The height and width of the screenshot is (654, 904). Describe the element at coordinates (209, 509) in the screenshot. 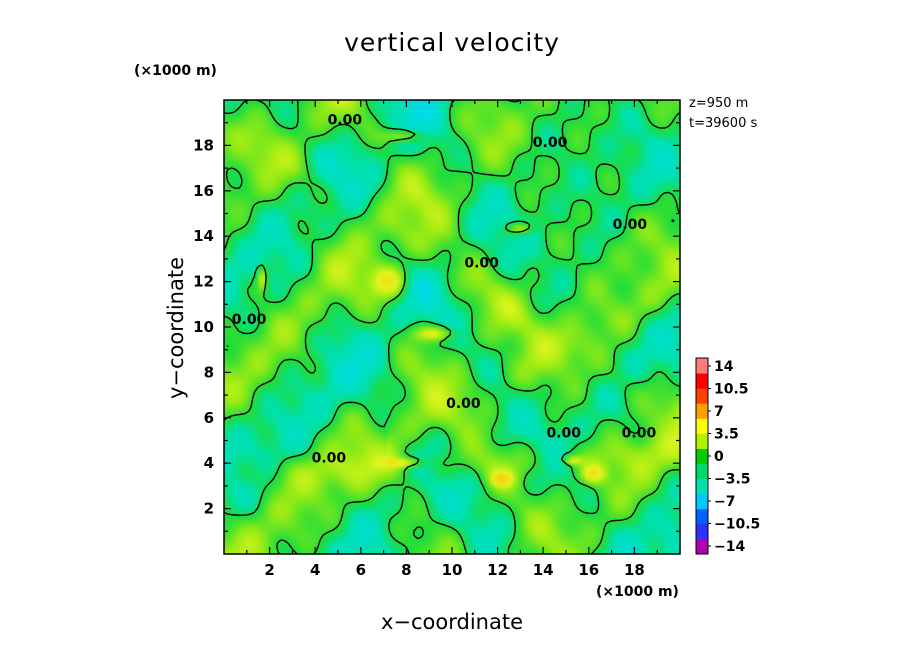

I see `y-tick-label: 2` at that location.